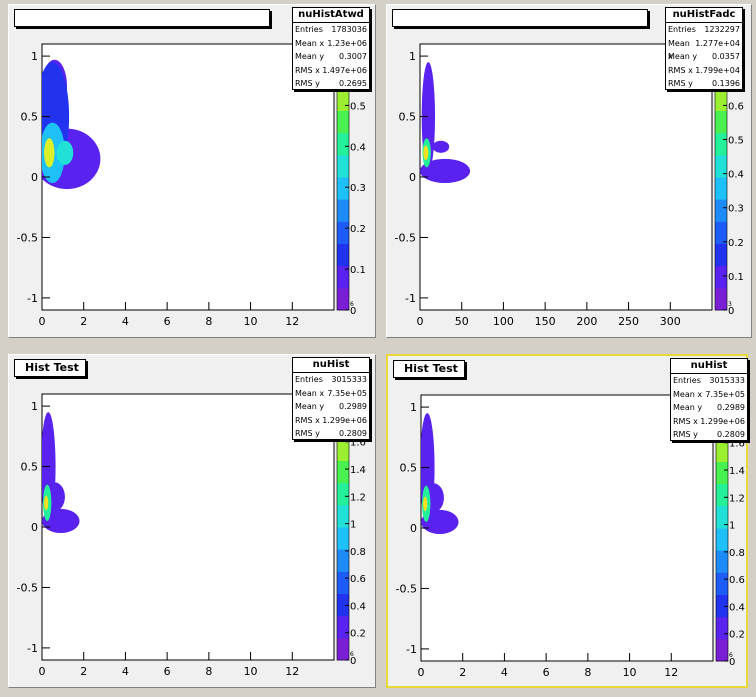 The width and height of the screenshot is (756, 697). I want to click on histogram-name: nuHistAtwd, so click(331, 15).